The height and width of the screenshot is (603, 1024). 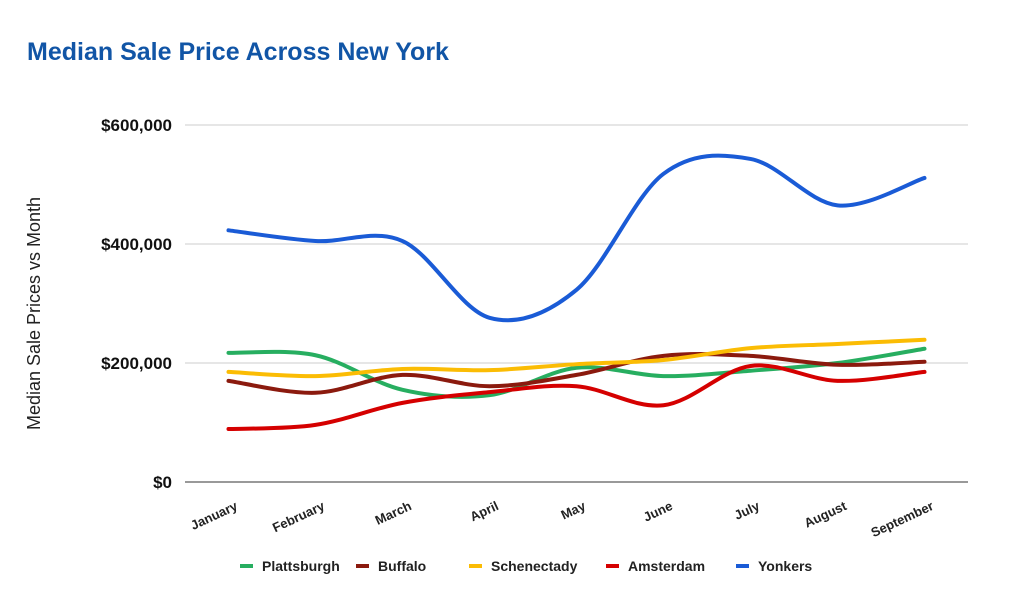 What do you see at coordinates (136, 125) in the screenshot?
I see `y-tick-label: $600,000` at bounding box center [136, 125].